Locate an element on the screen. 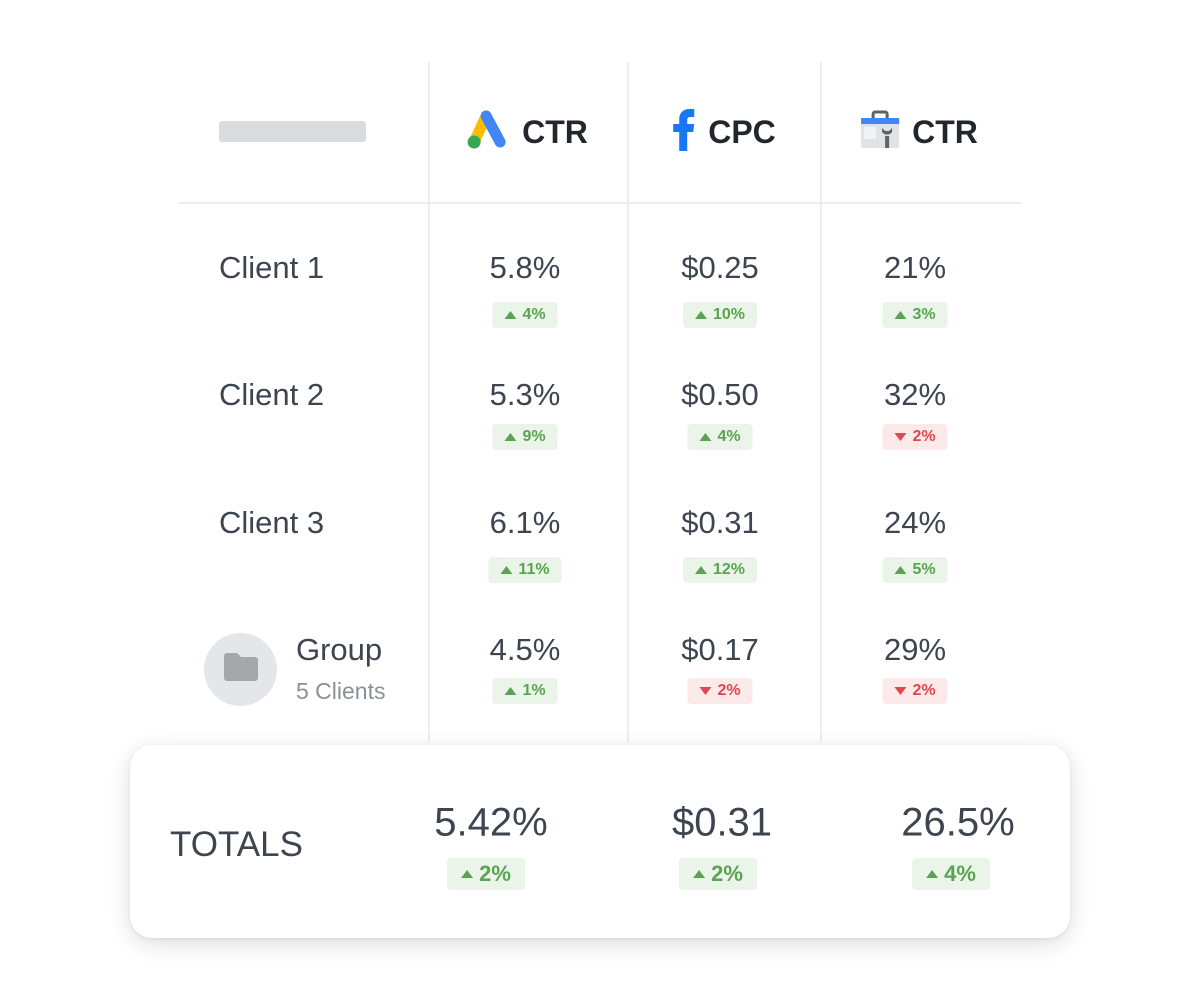  metric-value: 32% is located at coordinates (915, 394).